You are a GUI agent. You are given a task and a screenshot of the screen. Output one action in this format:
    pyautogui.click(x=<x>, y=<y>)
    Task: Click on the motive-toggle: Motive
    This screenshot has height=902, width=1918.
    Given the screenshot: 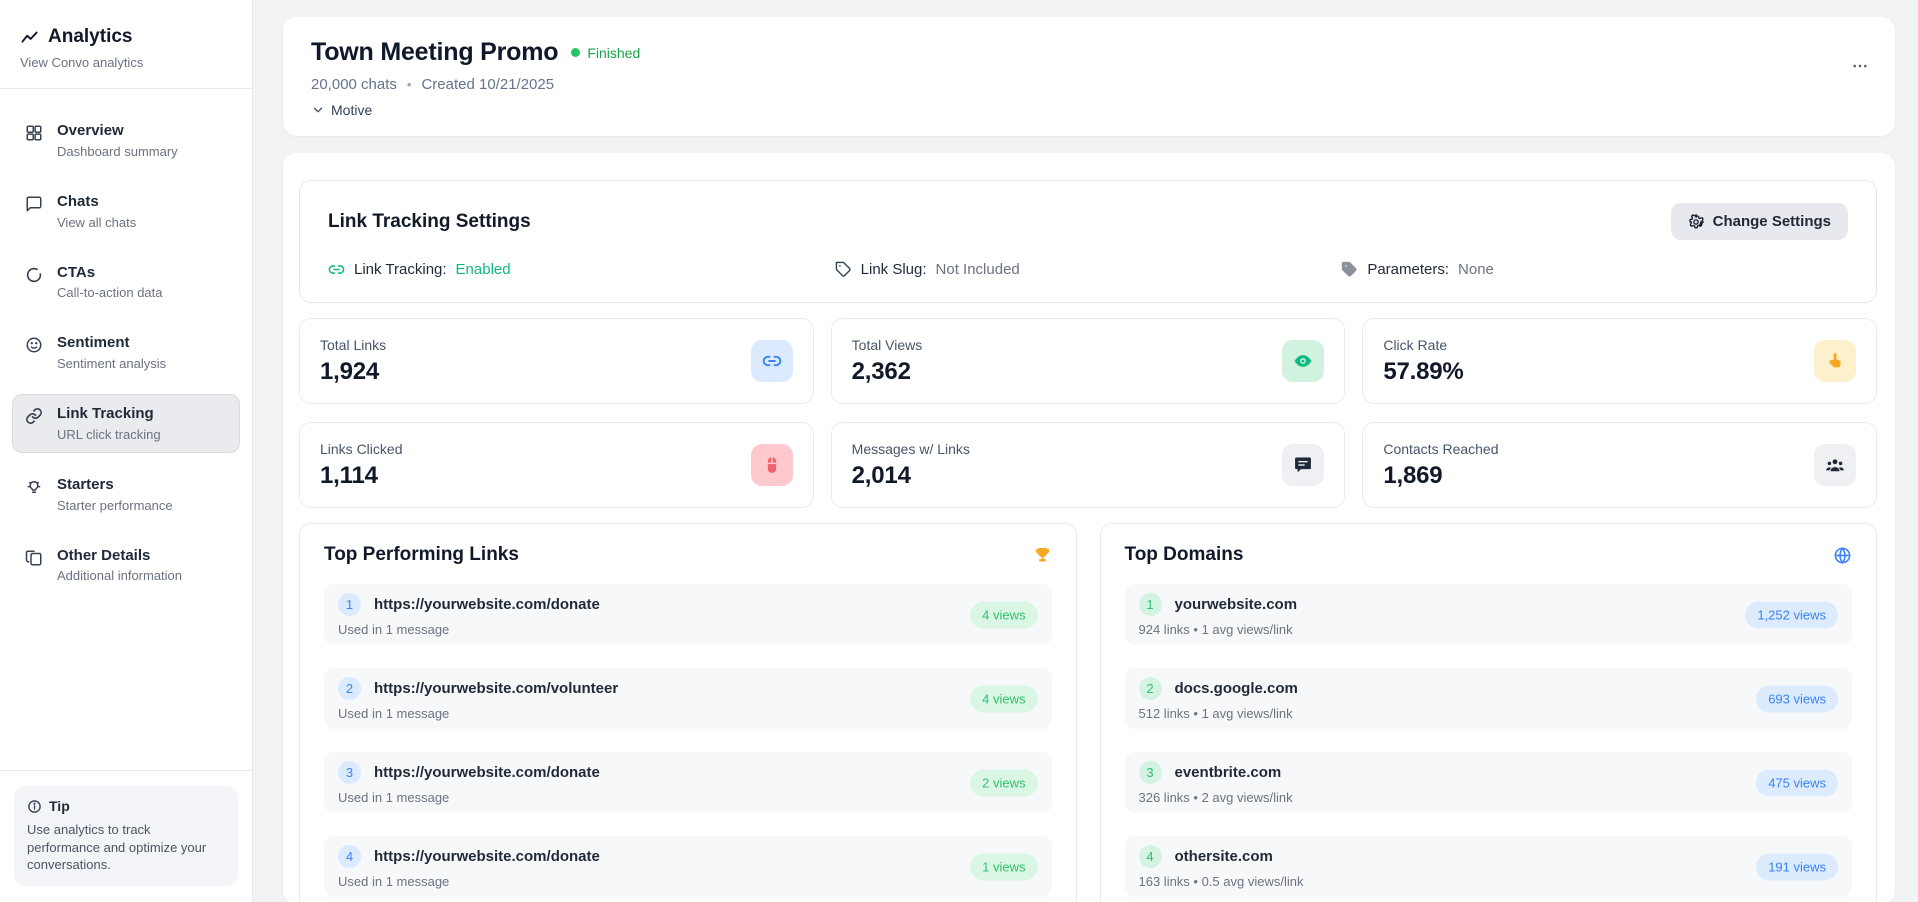 What is the action you would take?
    pyautogui.click(x=341, y=110)
    